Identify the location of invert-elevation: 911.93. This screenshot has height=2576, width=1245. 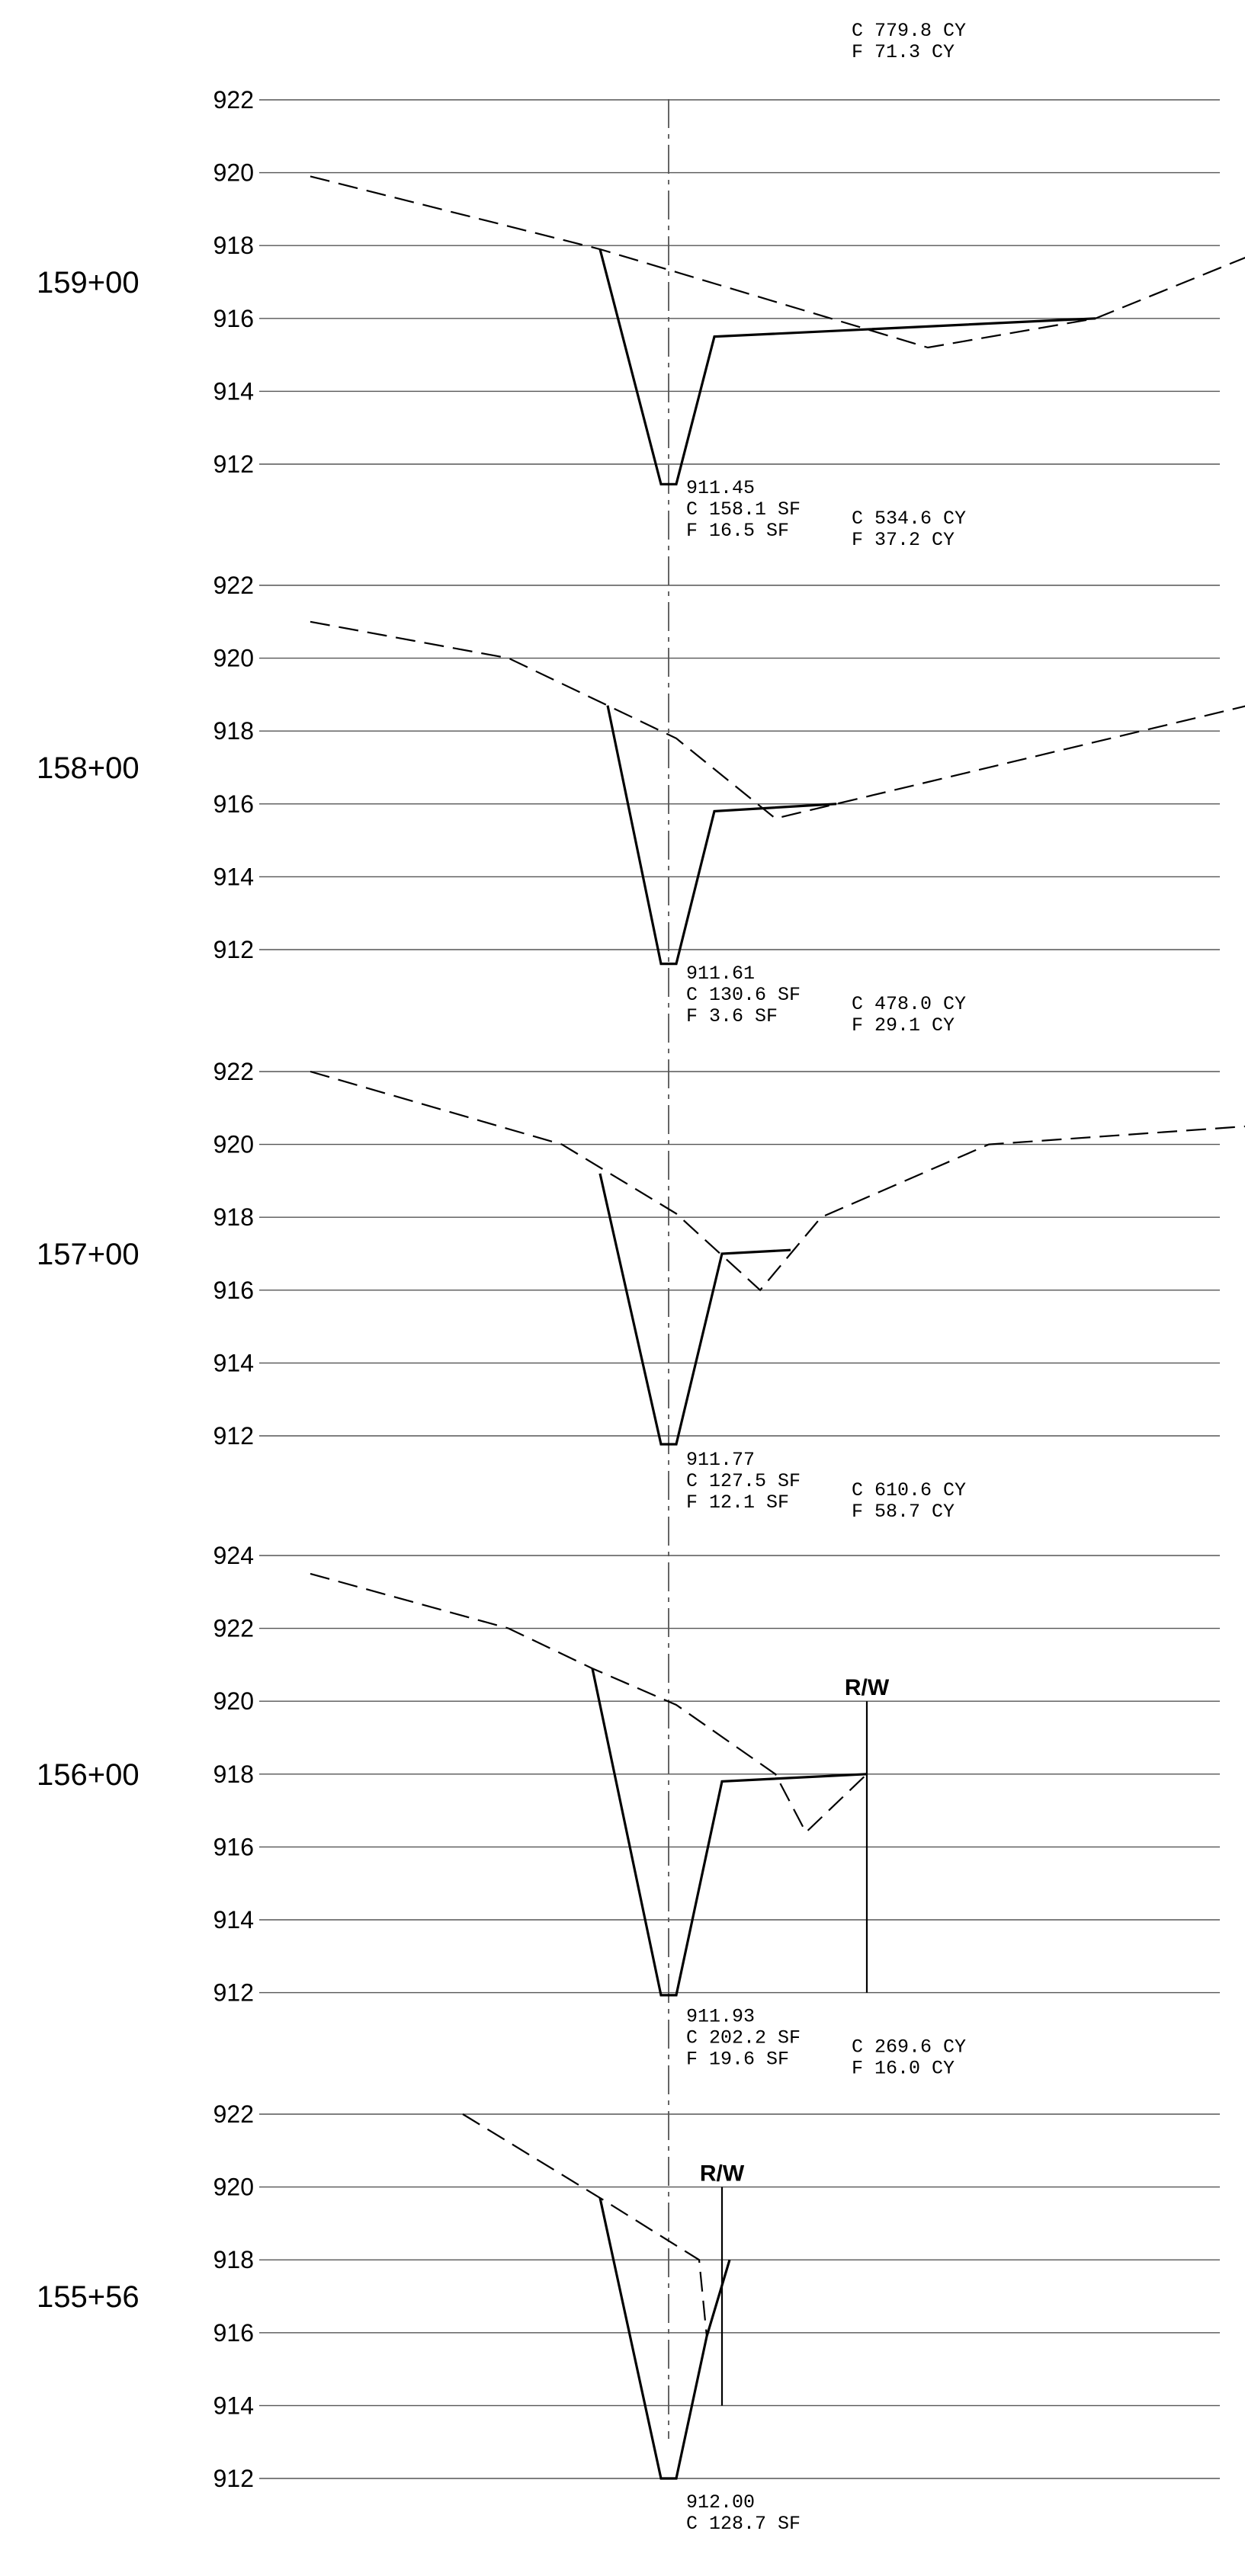
(720, 2017).